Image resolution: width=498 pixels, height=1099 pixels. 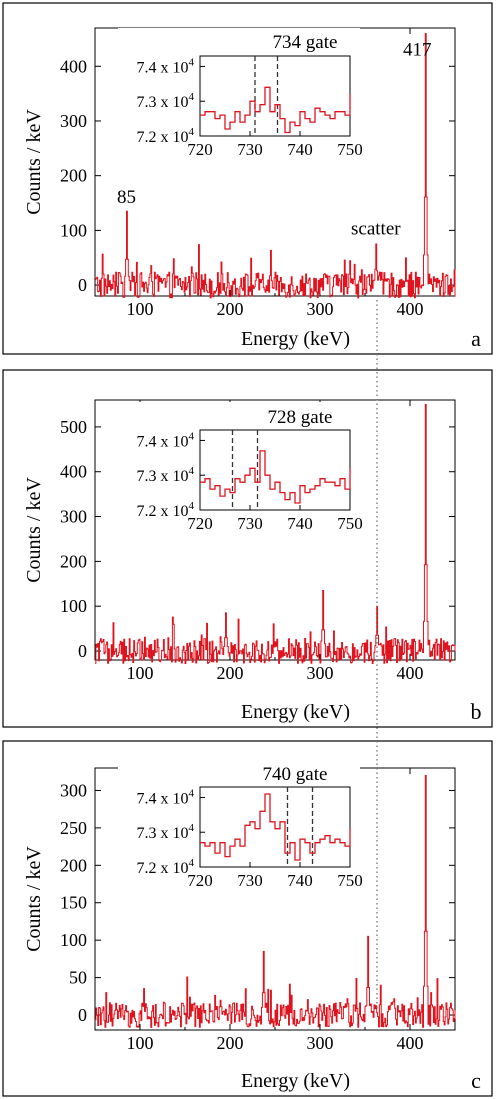 What do you see at coordinates (417, 49) in the screenshot?
I see `peak-annotation: 417` at bounding box center [417, 49].